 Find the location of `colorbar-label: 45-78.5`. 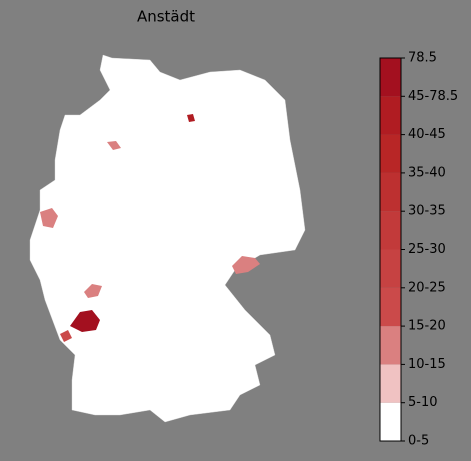

colorbar-label: 45-78.5 is located at coordinates (433, 96).